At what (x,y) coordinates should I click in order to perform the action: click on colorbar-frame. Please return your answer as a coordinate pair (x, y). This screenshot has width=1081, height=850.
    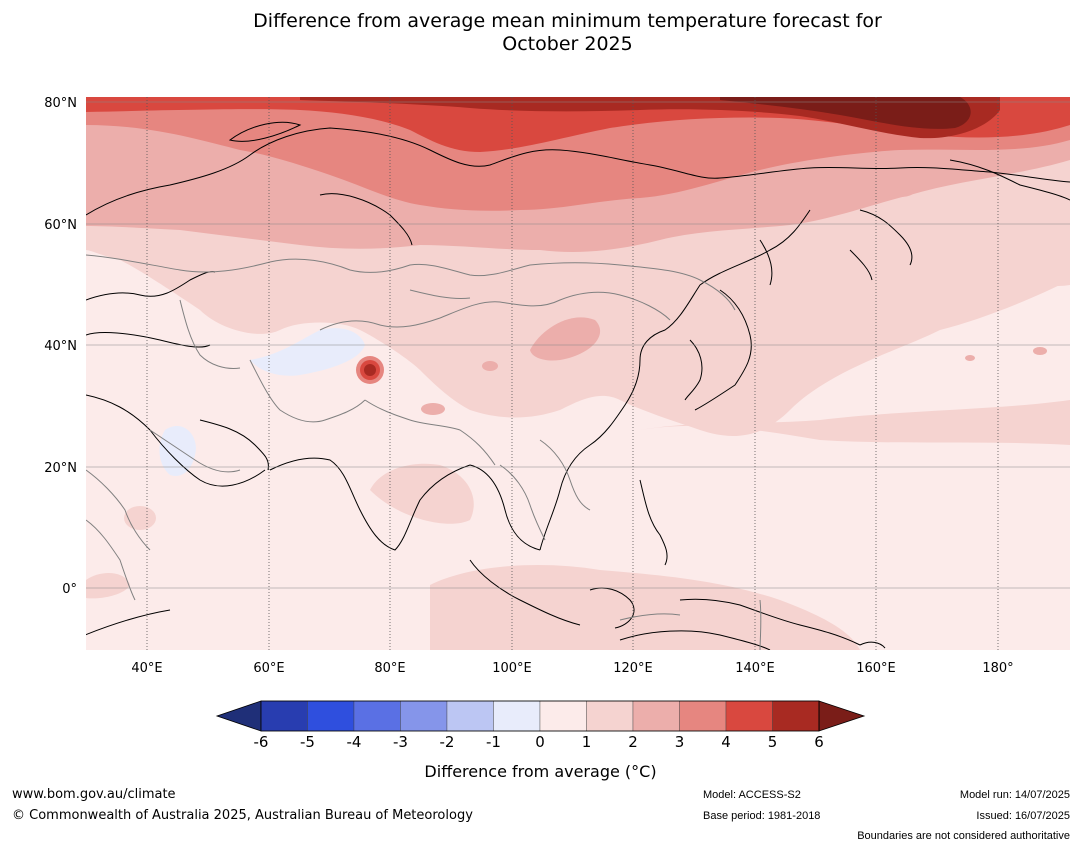
    Looking at the image, I should click on (540, 716).